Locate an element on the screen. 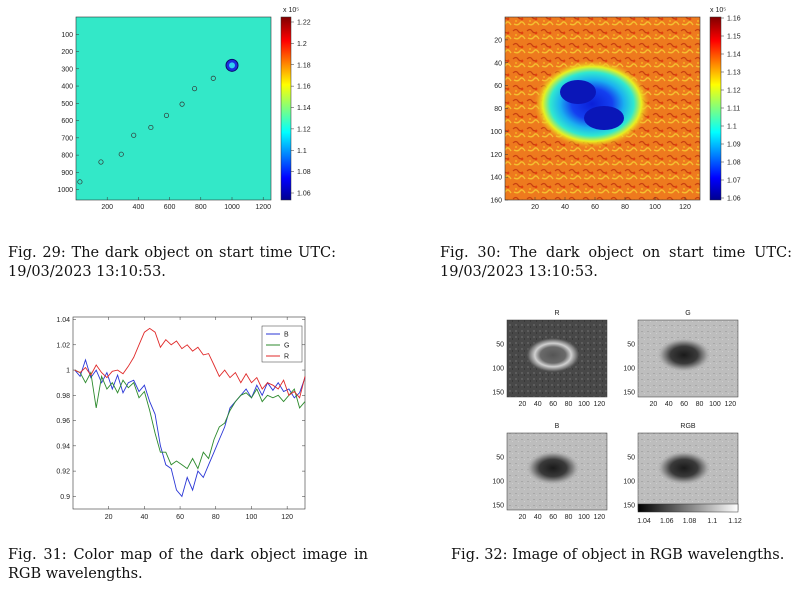 This screenshot has width=800, height=589. fig31-series-g is located at coordinates (190, 419).